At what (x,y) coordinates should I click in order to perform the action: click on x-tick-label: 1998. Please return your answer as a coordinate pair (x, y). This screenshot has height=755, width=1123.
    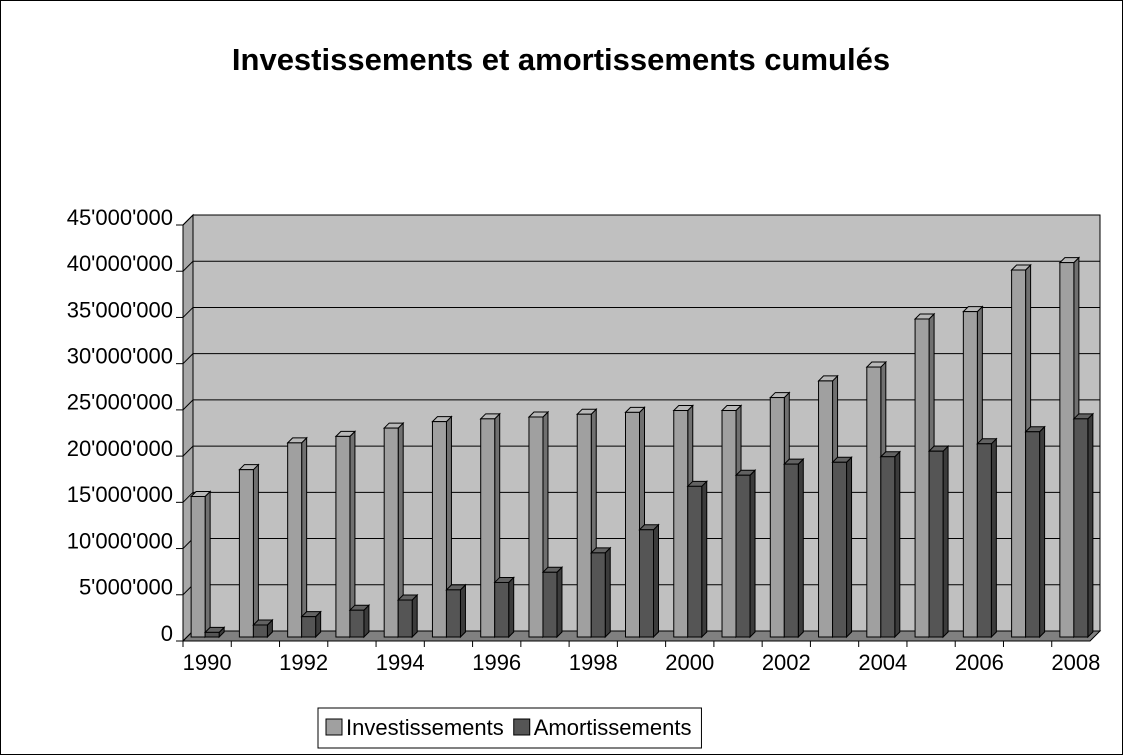
    Looking at the image, I should click on (593, 662).